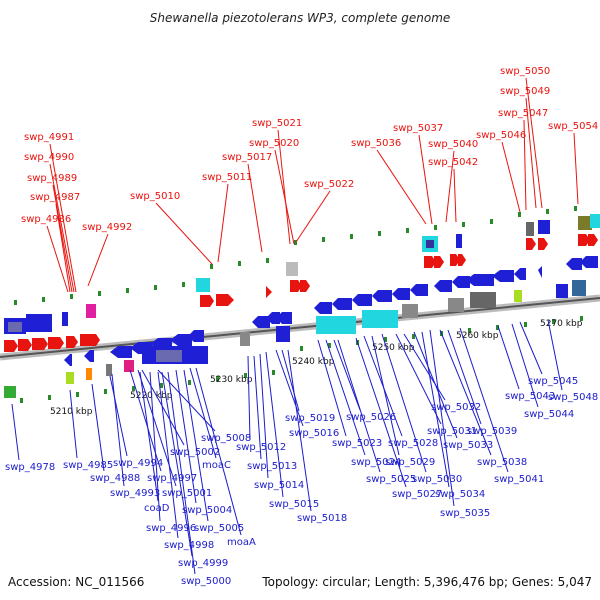 The width and height of the screenshot is (600, 600). What do you see at coordinates (55, 197) in the screenshot?
I see `gene-label: swp_4987` at bounding box center [55, 197].